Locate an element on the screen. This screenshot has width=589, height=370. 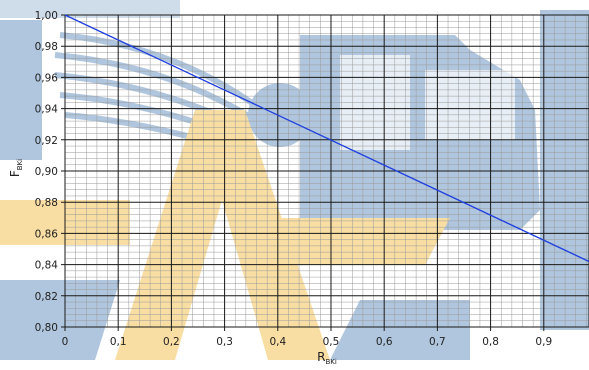
y-tick-label: 0,92 is located at coordinates (46, 141).